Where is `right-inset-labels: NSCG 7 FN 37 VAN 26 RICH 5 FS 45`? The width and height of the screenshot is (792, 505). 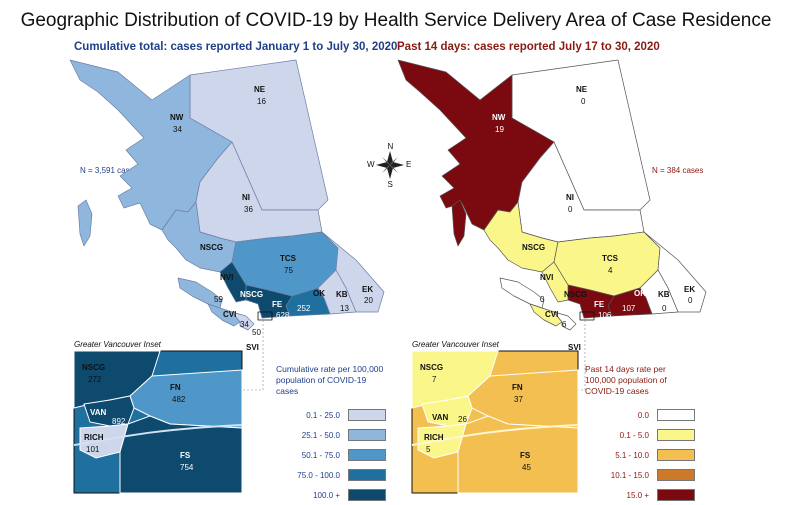
right-inset-labels: NSCG 7 FN 37 VAN 26 RICH 5 FS 45 is located at coordinates (475, 417).